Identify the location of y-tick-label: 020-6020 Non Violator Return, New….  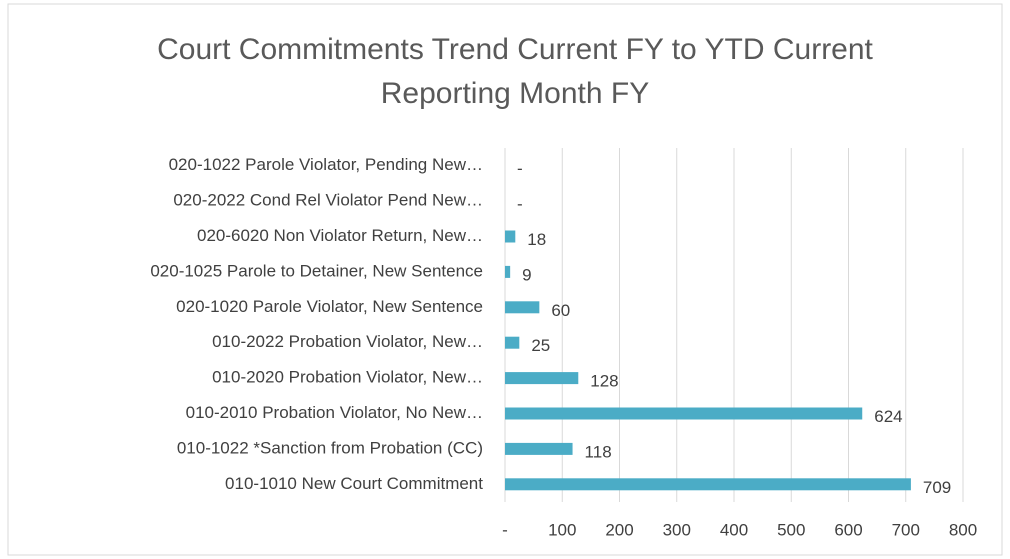
(340, 235).